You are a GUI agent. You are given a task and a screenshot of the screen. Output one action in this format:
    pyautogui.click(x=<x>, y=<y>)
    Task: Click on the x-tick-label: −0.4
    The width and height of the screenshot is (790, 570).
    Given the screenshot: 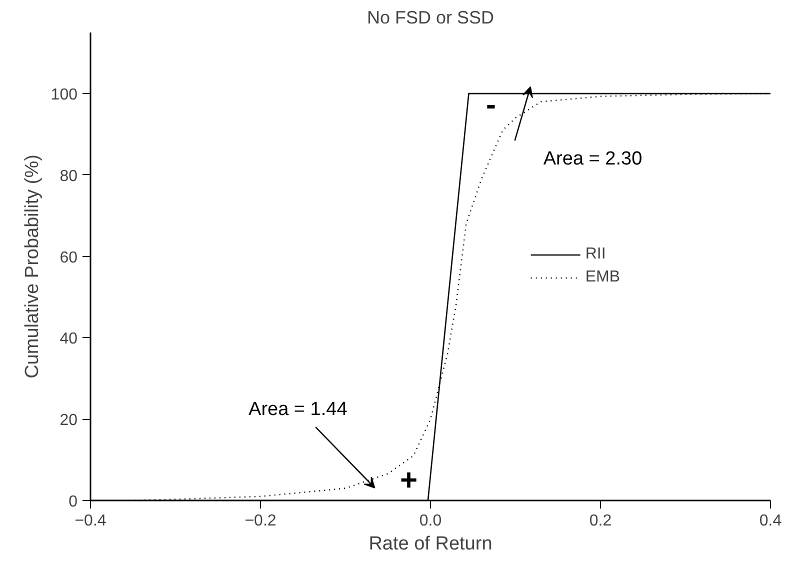 What is the action you would take?
    pyautogui.click(x=90, y=521)
    